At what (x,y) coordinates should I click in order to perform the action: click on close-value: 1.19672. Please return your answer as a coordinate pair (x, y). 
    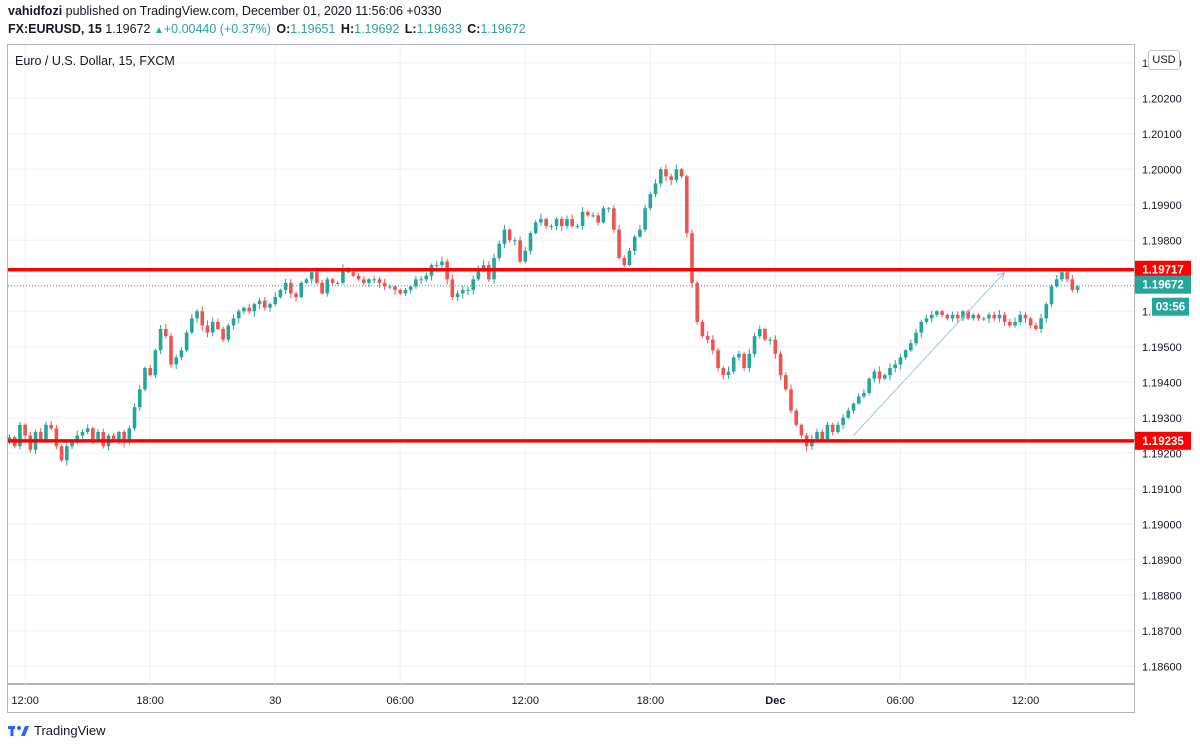
    Looking at the image, I should click on (503, 29).